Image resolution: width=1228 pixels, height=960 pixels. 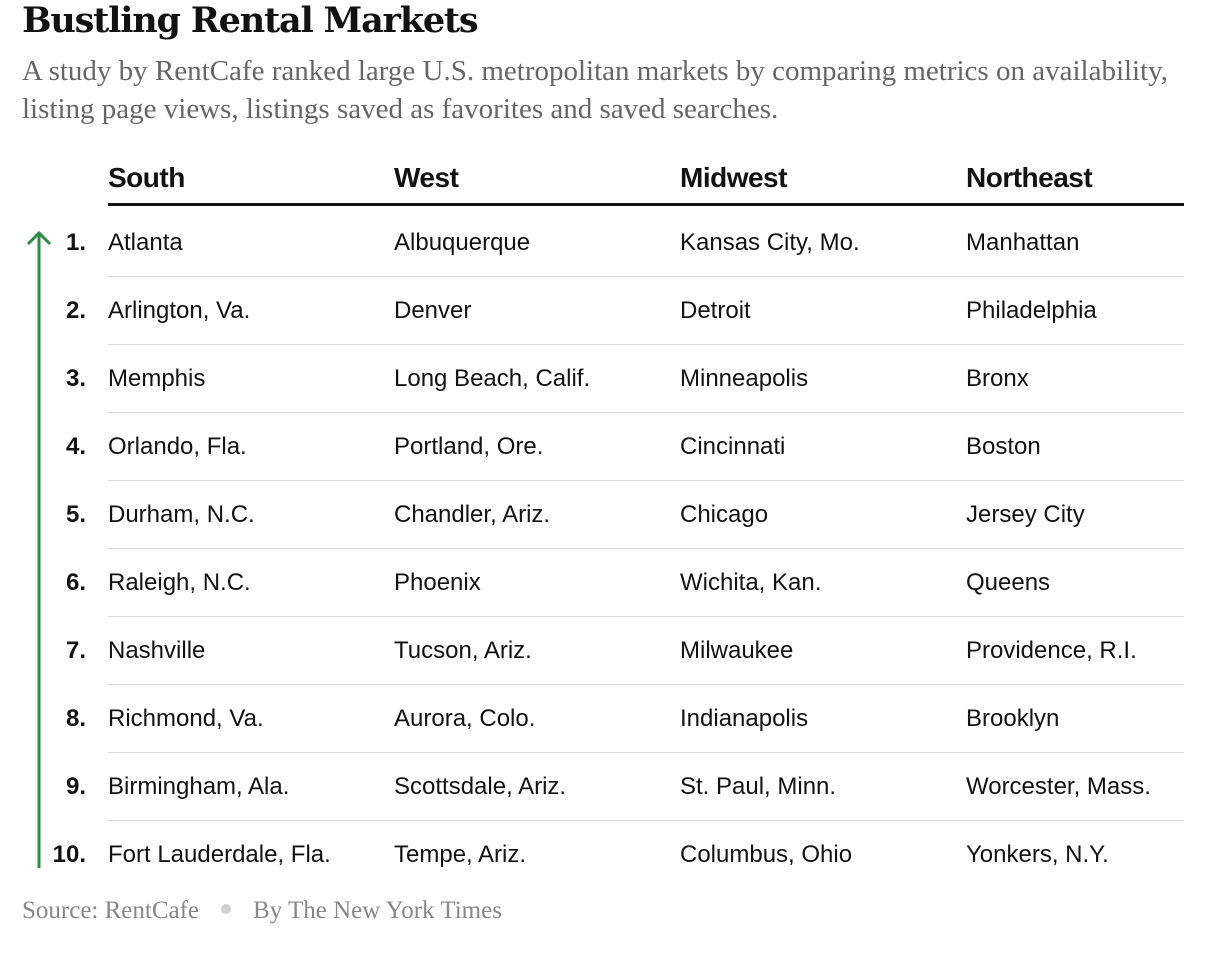 What do you see at coordinates (460, 854) in the screenshot?
I see `city-cell-west: Tempe, Ariz.` at bounding box center [460, 854].